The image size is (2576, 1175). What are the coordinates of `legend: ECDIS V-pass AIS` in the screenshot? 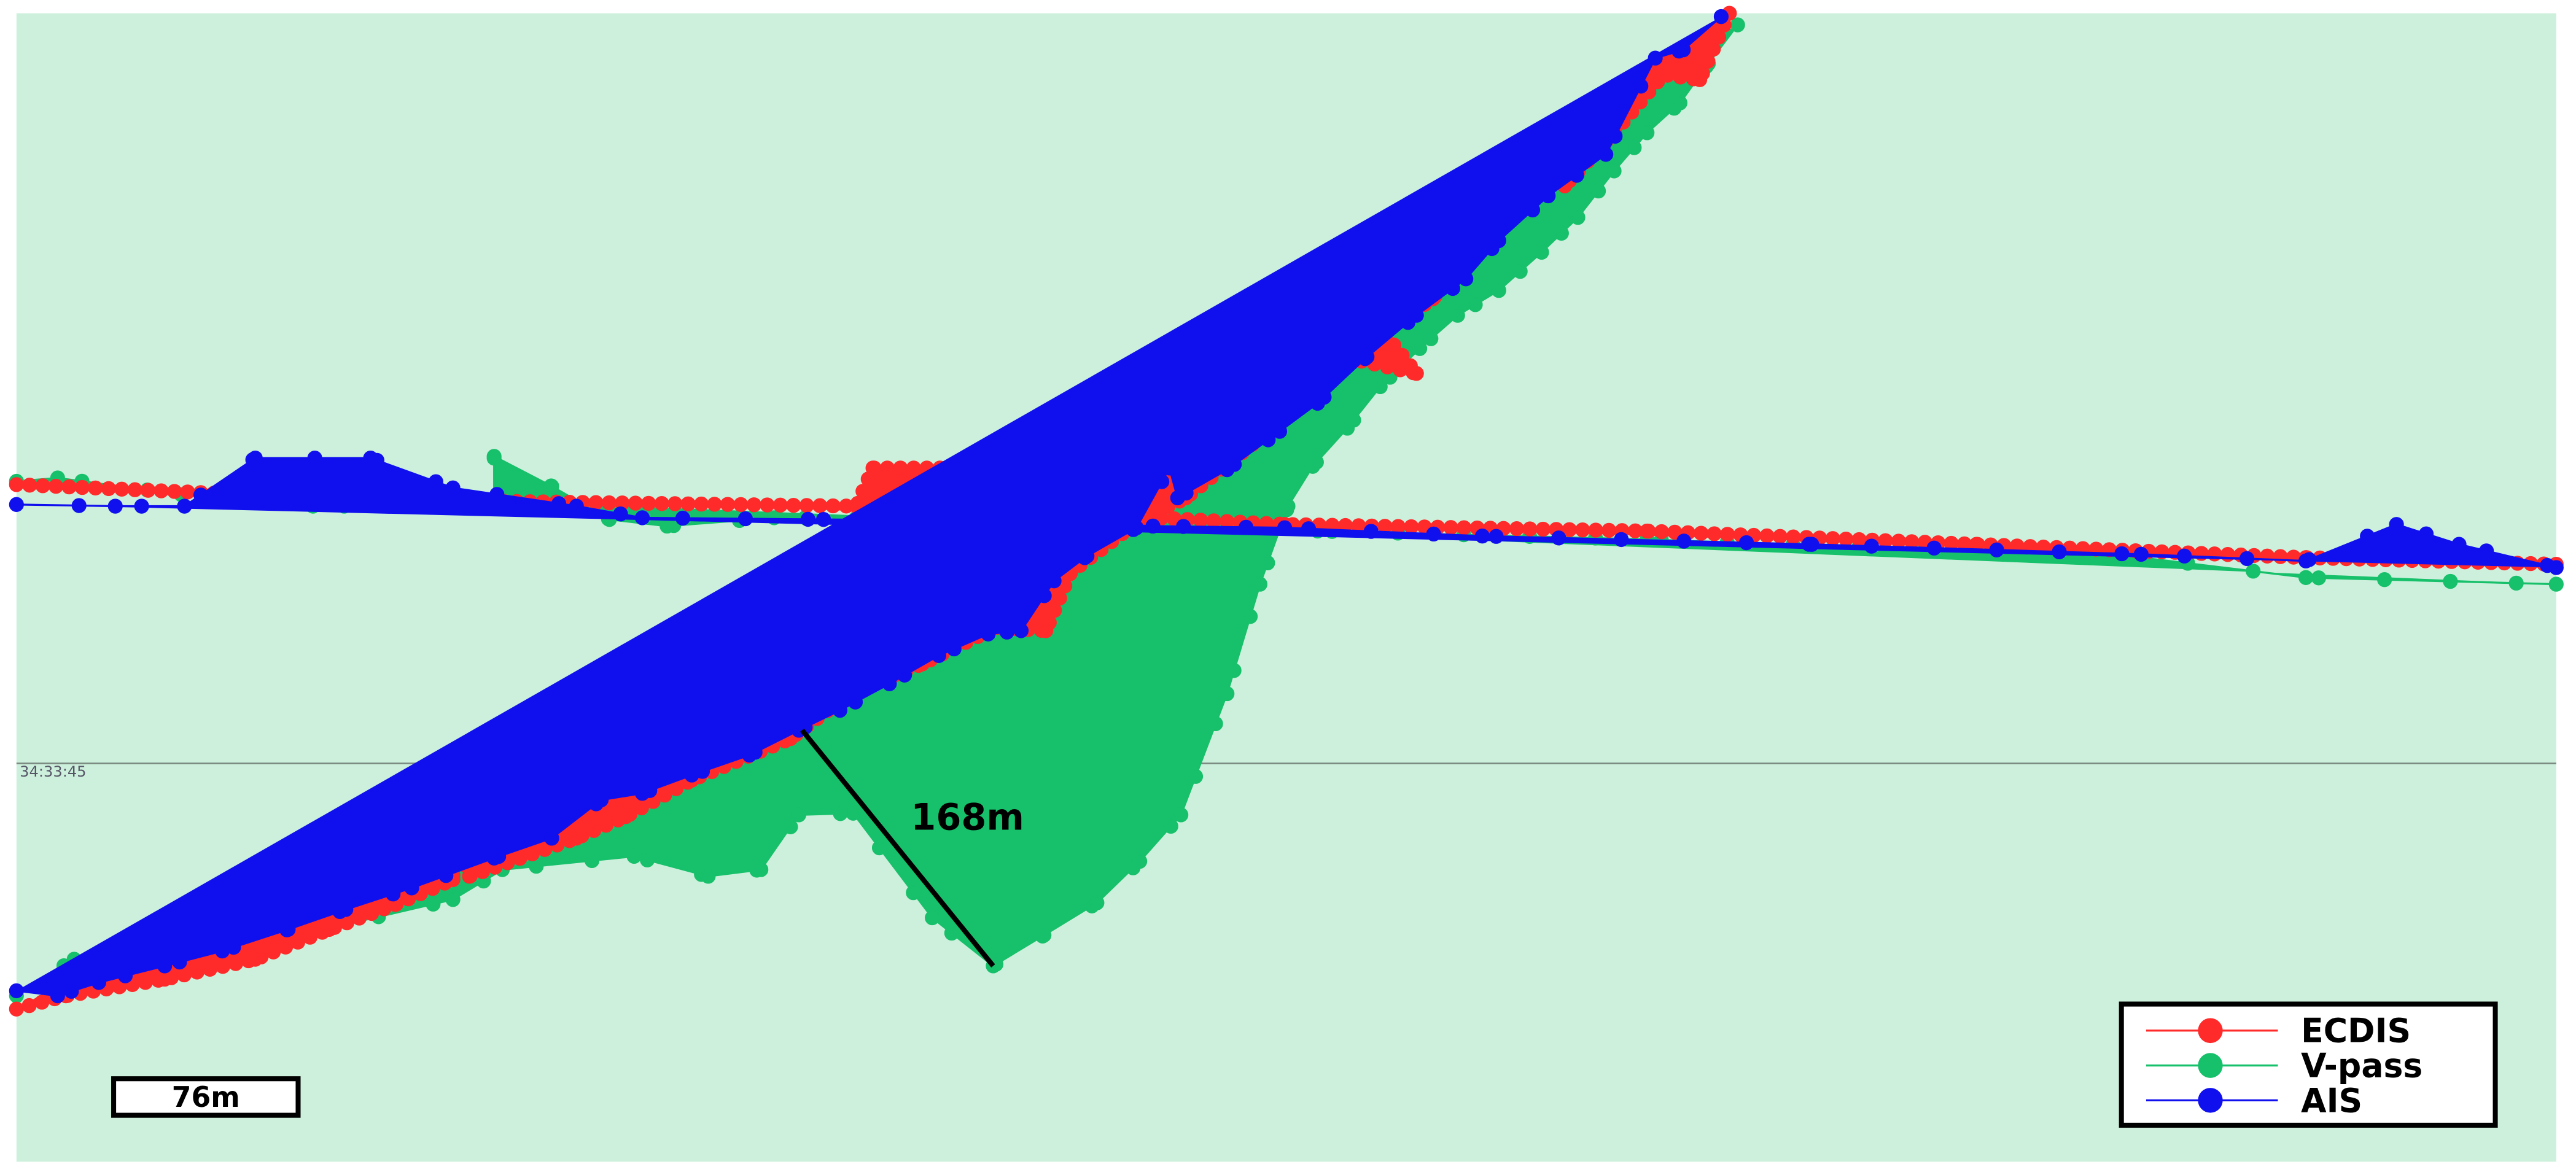 It's located at (2308, 1064).